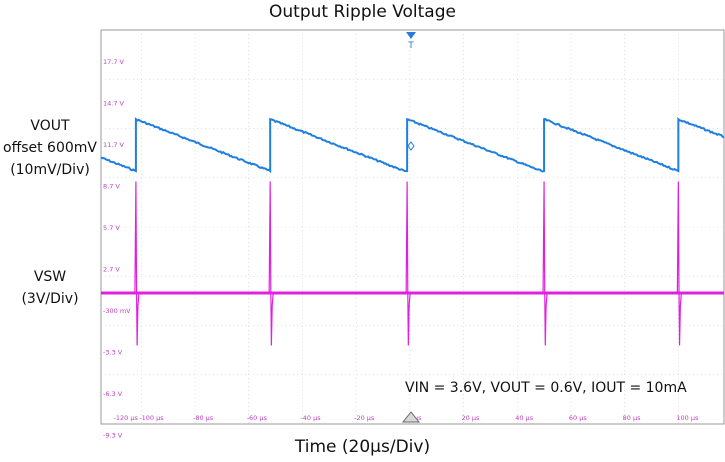 This screenshot has height=462, width=725. What do you see at coordinates (113, 352) in the screenshot?
I see `y-tick-label: -3.3 V` at bounding box center [113, 352].